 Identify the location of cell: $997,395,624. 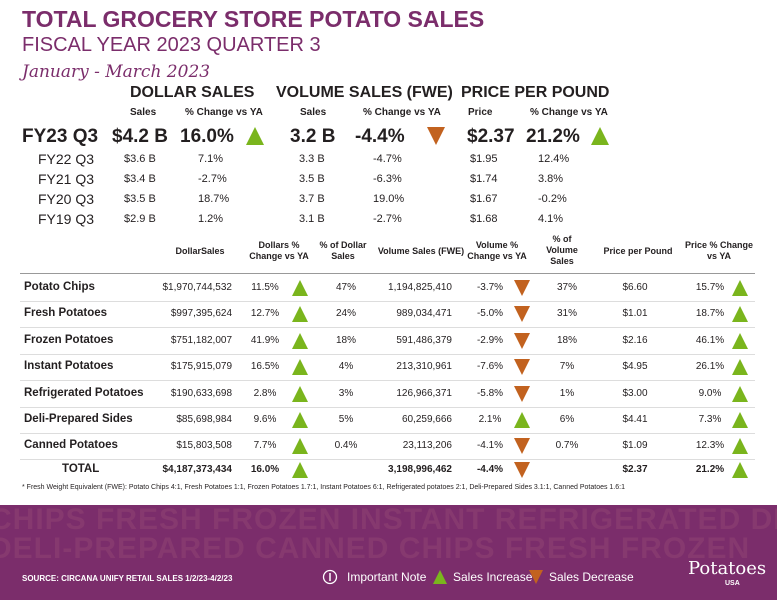
(201, 314).